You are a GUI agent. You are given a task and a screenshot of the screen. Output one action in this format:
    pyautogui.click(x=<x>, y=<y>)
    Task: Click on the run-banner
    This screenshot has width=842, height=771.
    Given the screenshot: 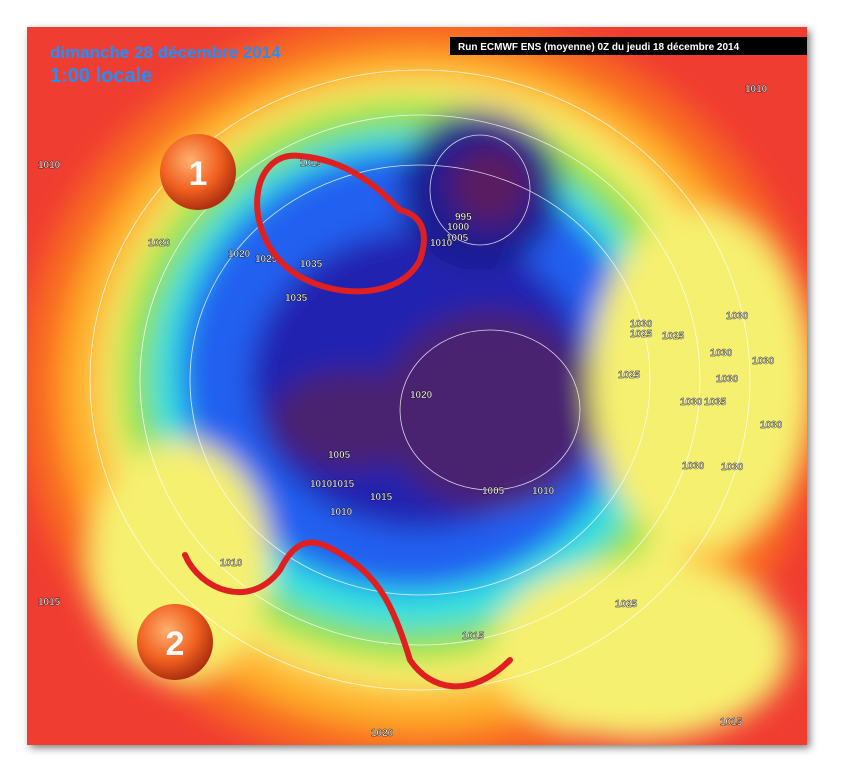 What is the action you would take?
    pyautogui.click(x=628, y=46)
    